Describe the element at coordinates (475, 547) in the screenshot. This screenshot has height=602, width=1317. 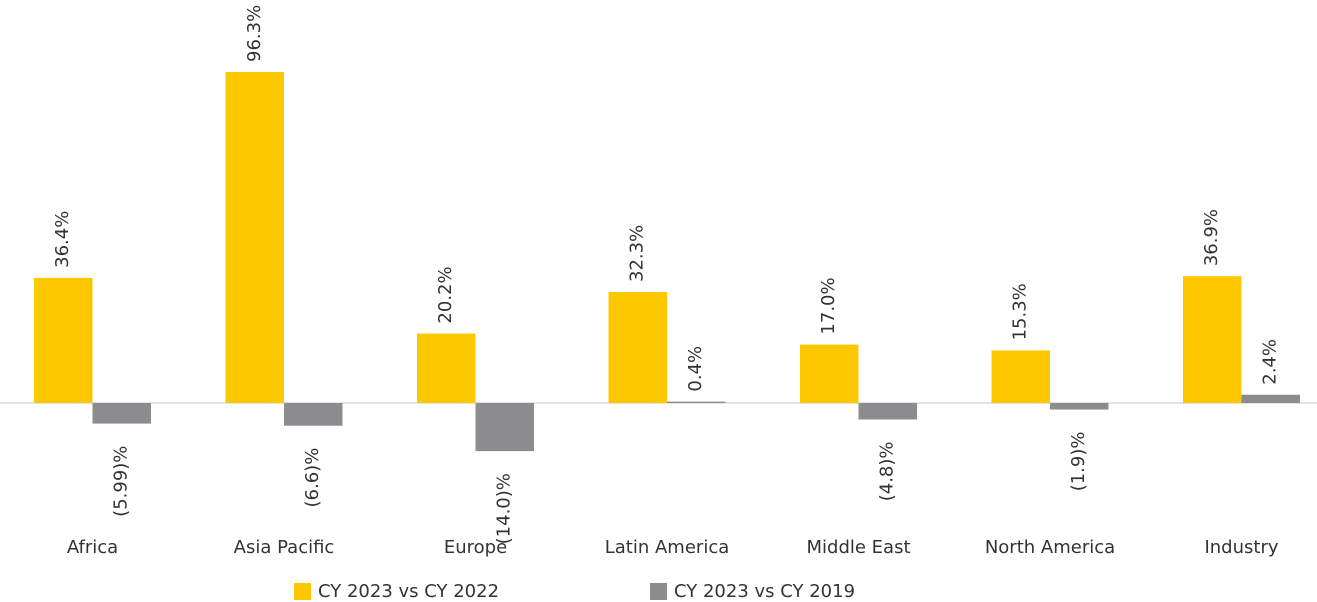
I see `x-tick-label: Europe` at that location.